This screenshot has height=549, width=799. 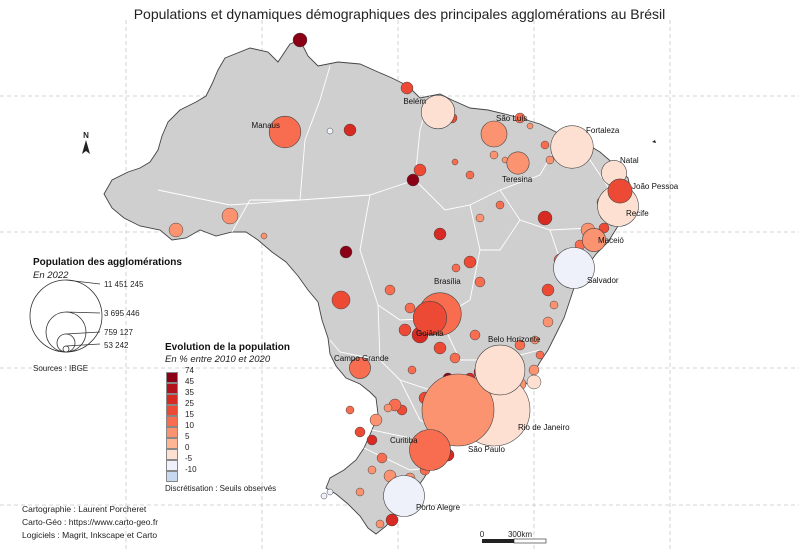 I want to click on city-label-sao-luis: São Luís, so click(x=512, y=118).